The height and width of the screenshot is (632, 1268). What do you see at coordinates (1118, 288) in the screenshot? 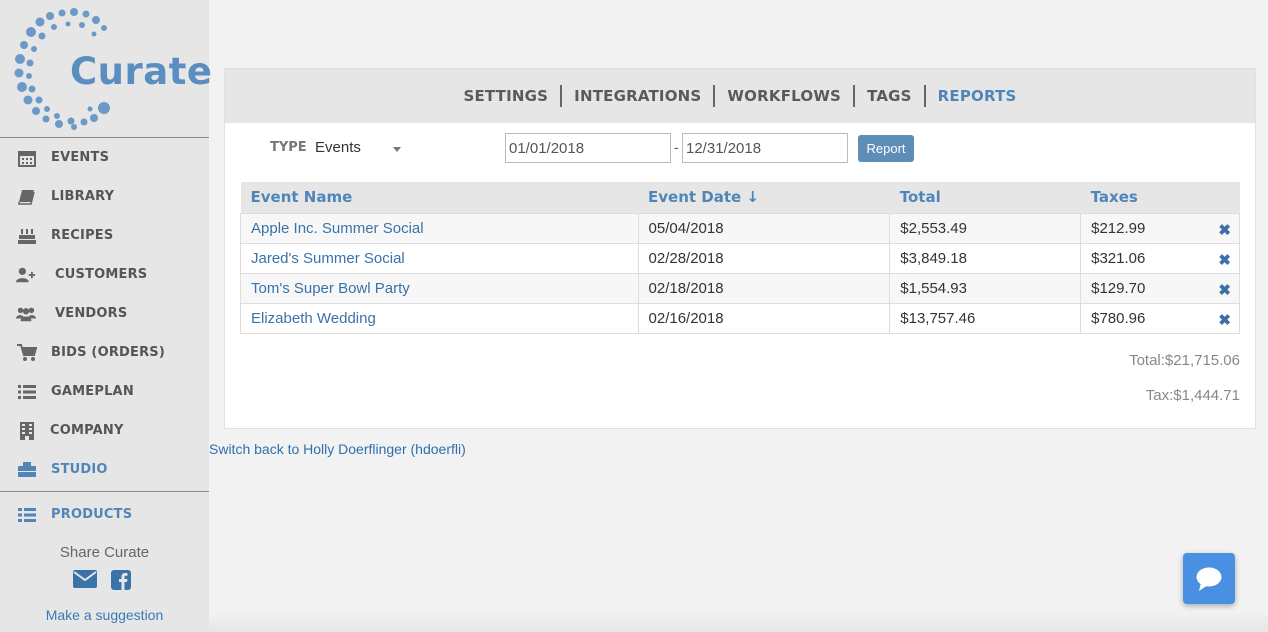
I see `taxes-value: $129.70` at bounding box center [1118, 288].